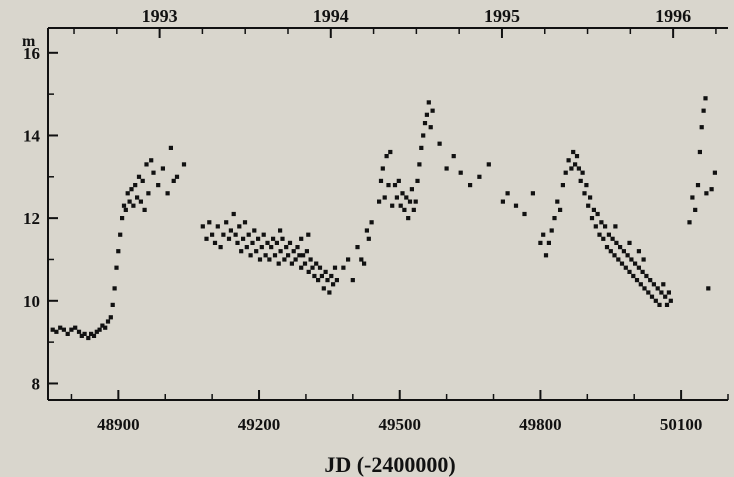 The image size is (734, 477). I want to click on y-tick-label: 14, so click(32, 135).